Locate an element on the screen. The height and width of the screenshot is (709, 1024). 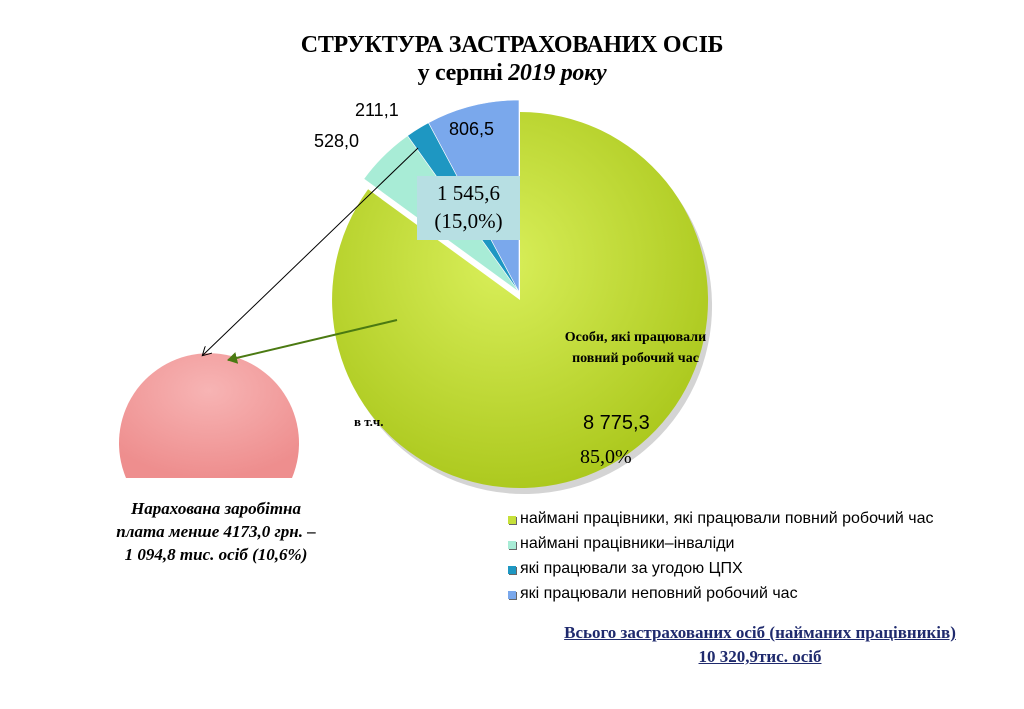
full-time-inner-label: Особи, які працювали повний робочий час is located at coordinates (635, 348).